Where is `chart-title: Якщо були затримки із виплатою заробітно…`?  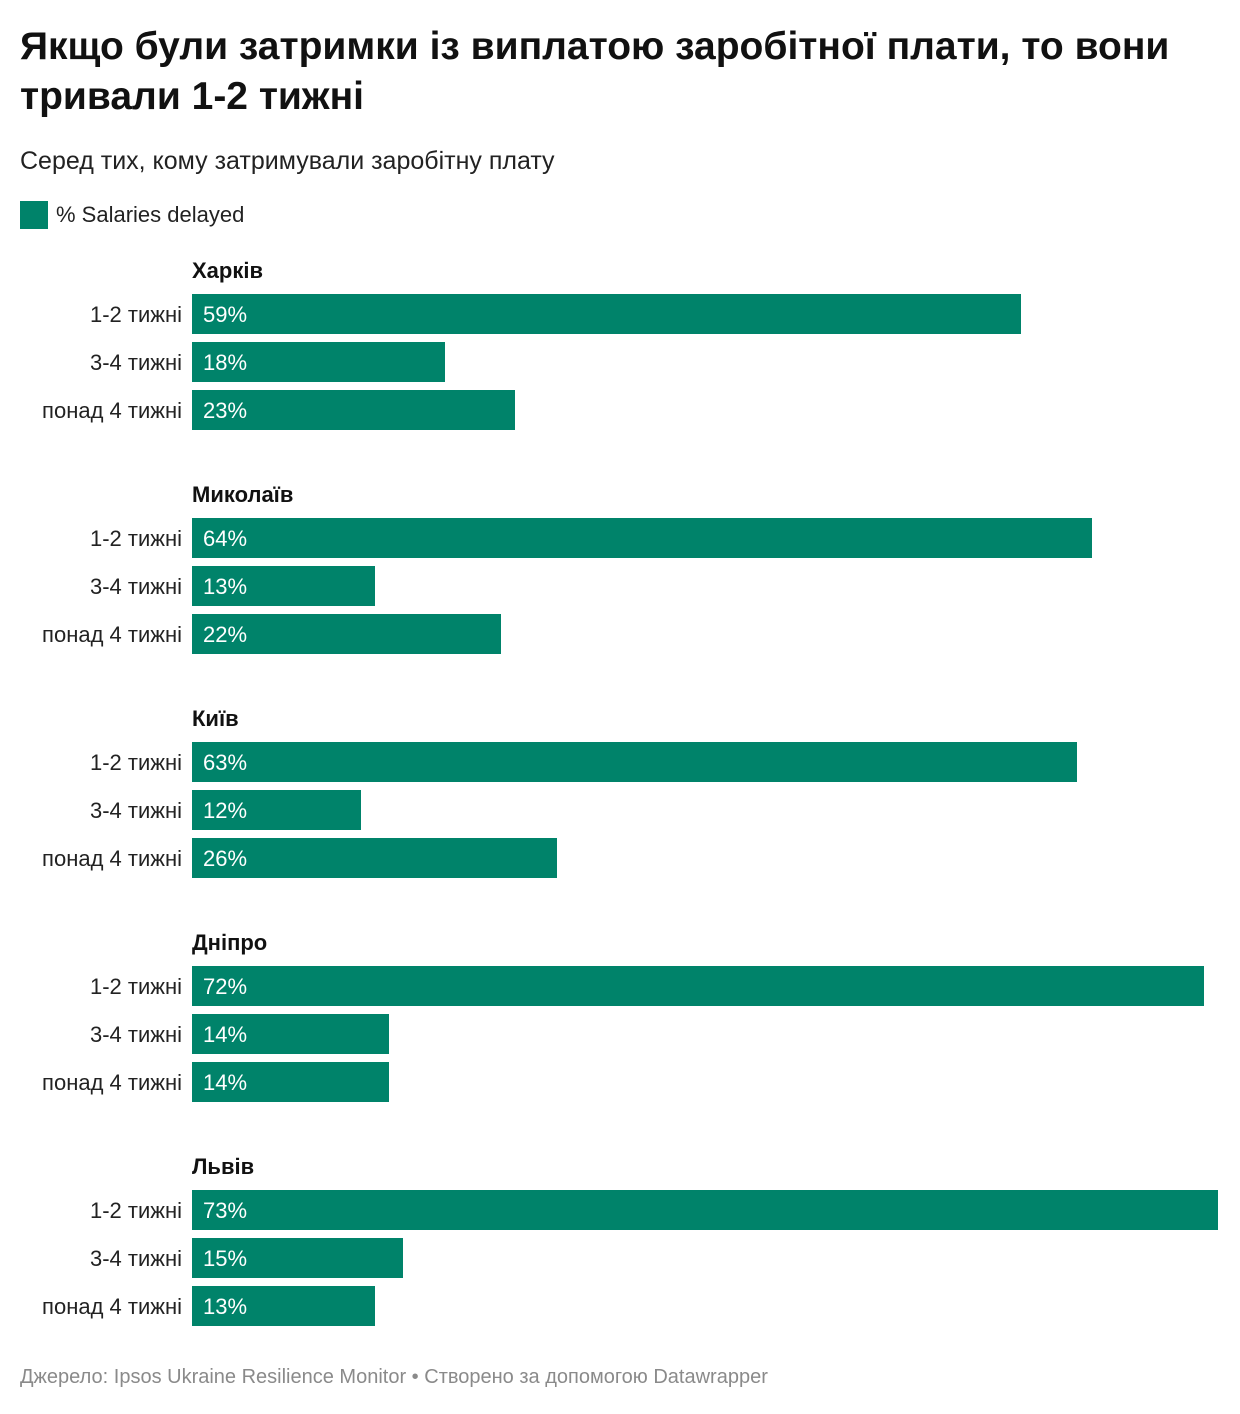
chart-title: Якщо були затримки із виплатою заробітно… is located at coordinates (595, 71).